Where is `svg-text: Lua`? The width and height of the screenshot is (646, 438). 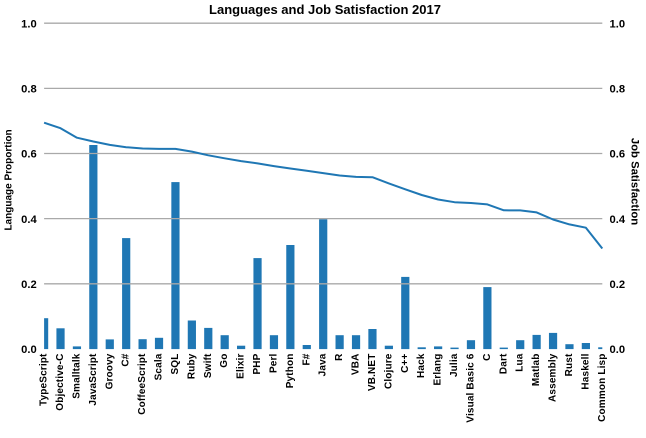
svg-text: Lua is located at coordinates (520, 362).